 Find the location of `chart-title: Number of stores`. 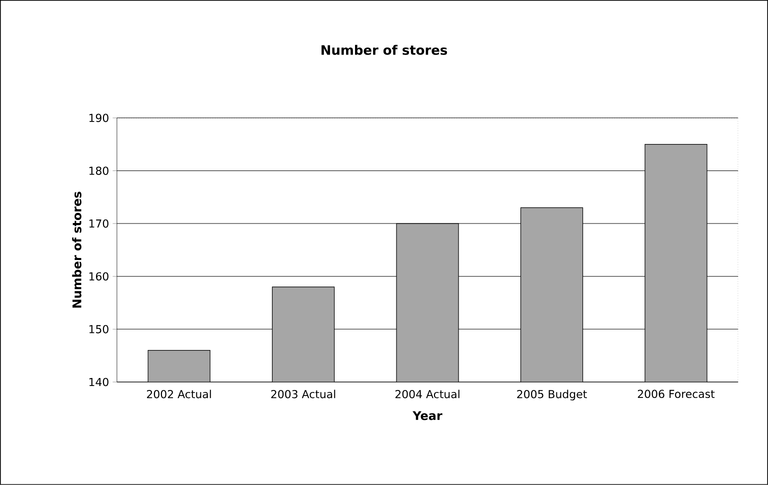

chart-title: Number of stores is located at coordinates (385, 49).